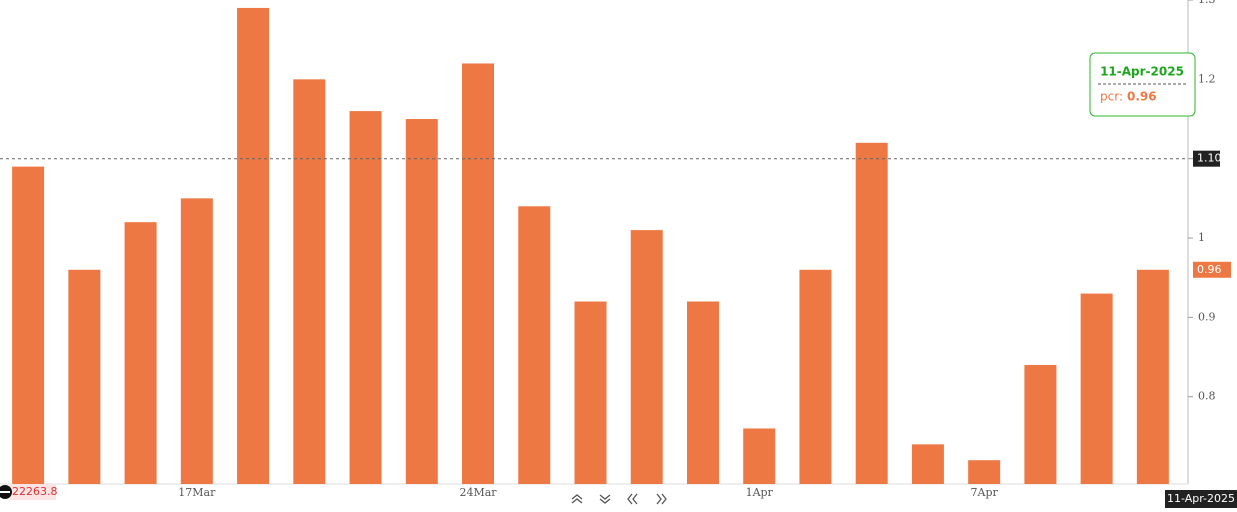 The height and width of the screenshot is (512, 1237). I want to click on y-tick-label: 0.8, so click(1207, 396).